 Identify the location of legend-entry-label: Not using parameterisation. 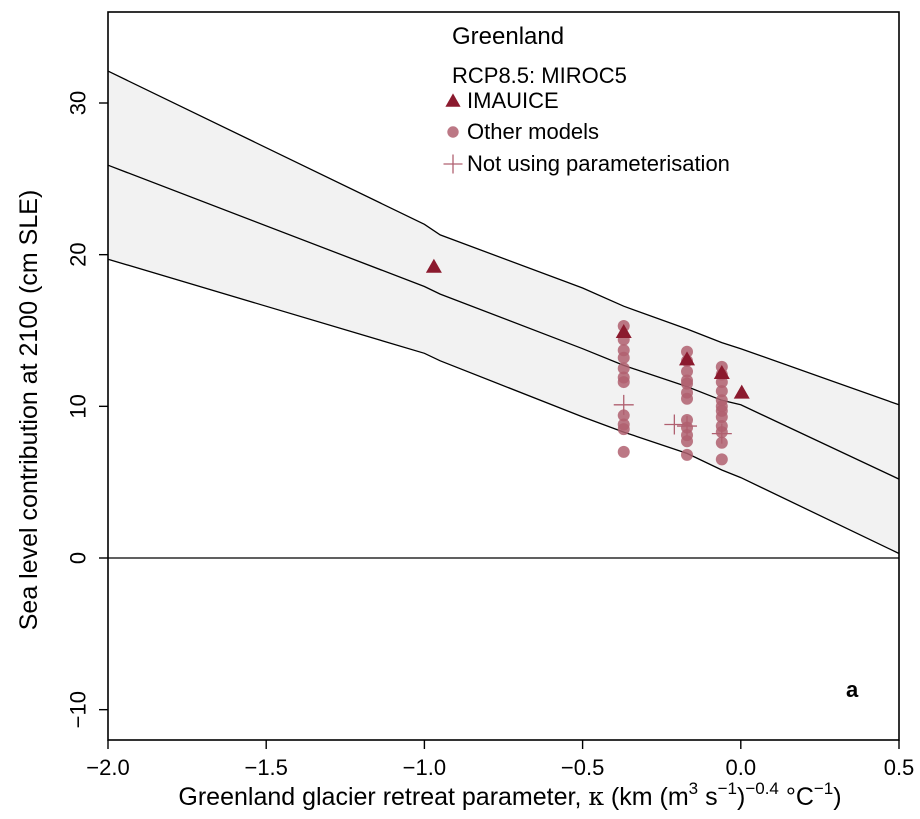
(598, 163).